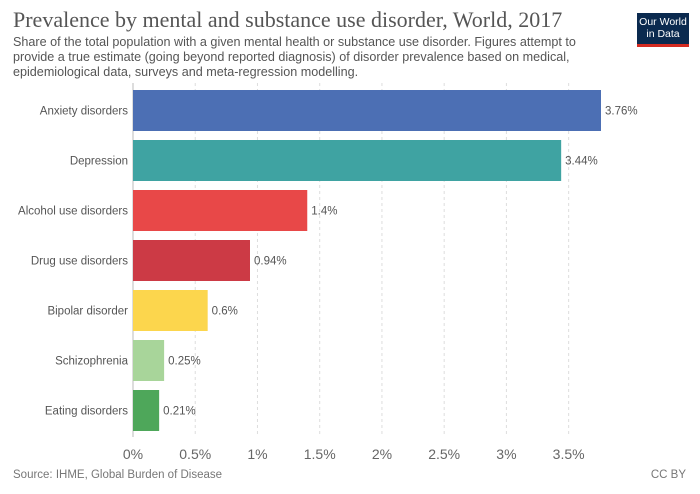 This screenshot has width=700, height=494. What do you see at coordinates (668, 475) in the screenshot?
I see `license-link: CC BY` at bounding box center [668, 475].